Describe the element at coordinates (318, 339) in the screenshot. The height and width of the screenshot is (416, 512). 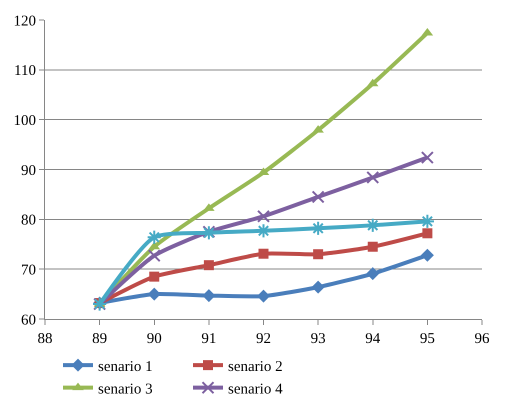
I see `x-tick-label: 93` at that location.